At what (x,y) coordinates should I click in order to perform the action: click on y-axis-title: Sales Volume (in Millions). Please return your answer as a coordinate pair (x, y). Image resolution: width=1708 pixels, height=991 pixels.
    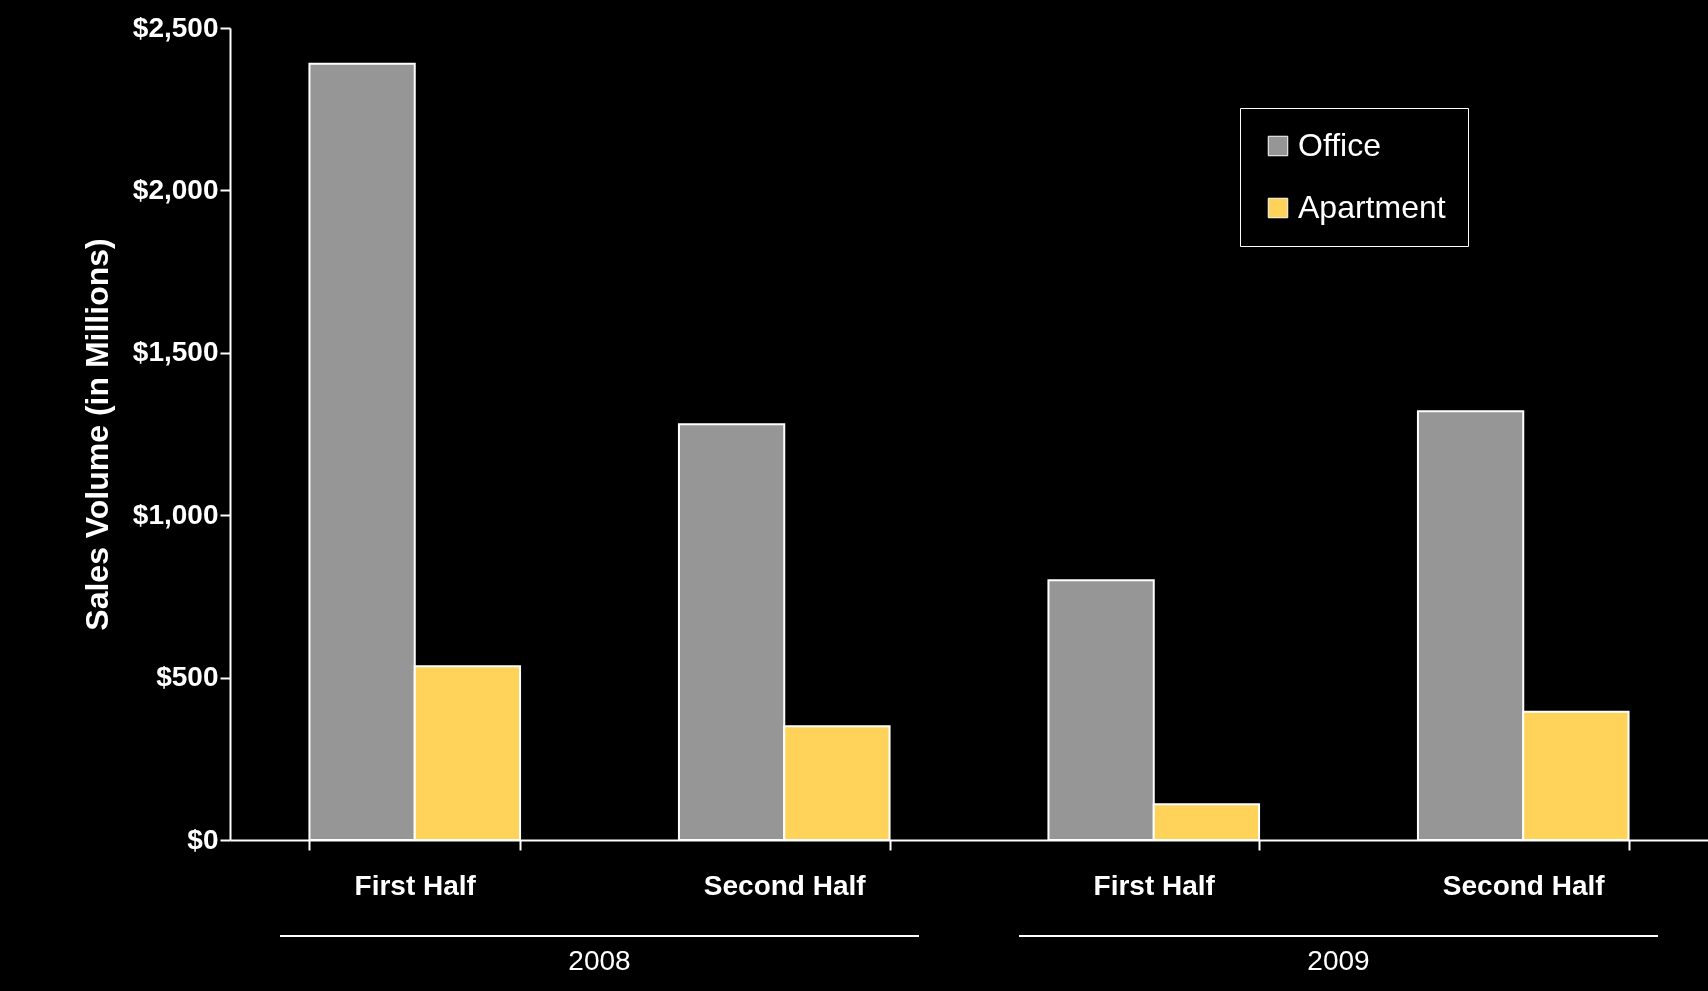
    Looking at the image, I should click on (96, 434).